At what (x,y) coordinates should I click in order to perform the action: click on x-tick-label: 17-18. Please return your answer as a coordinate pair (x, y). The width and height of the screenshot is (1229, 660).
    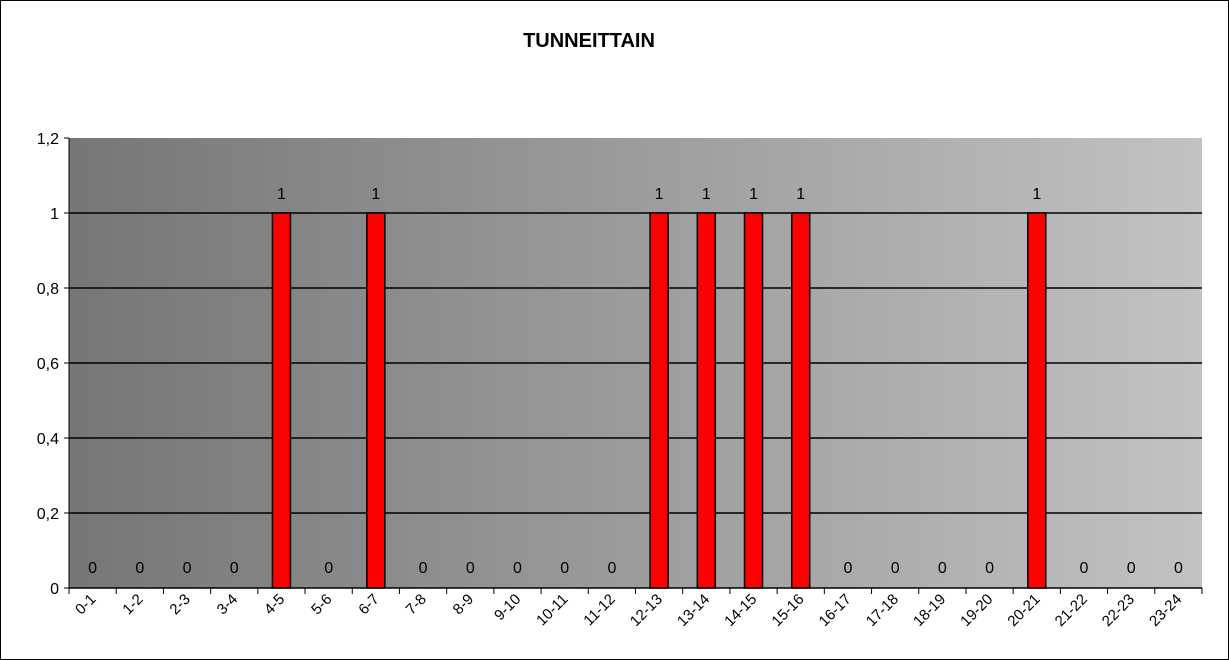
    Looking at the image, I should click on (882, 610).